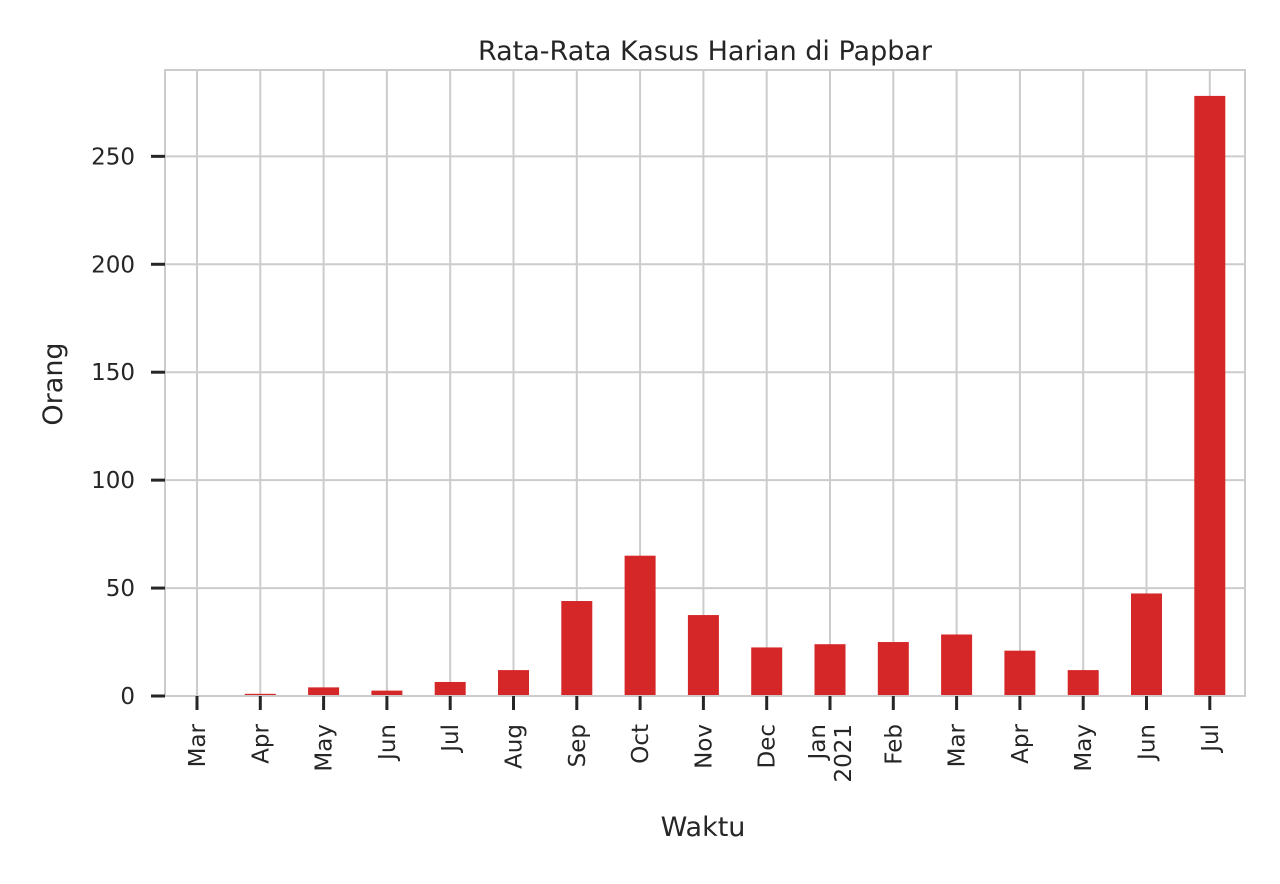  I want to click on x-tick-label: Dec, so click(768, 746).